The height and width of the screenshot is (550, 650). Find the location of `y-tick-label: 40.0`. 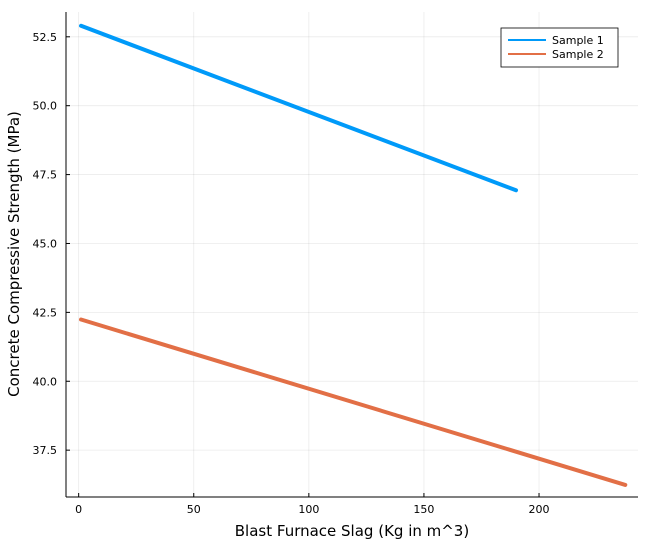

y-tick-label: 40.0 is located at coordinates (45, 381).